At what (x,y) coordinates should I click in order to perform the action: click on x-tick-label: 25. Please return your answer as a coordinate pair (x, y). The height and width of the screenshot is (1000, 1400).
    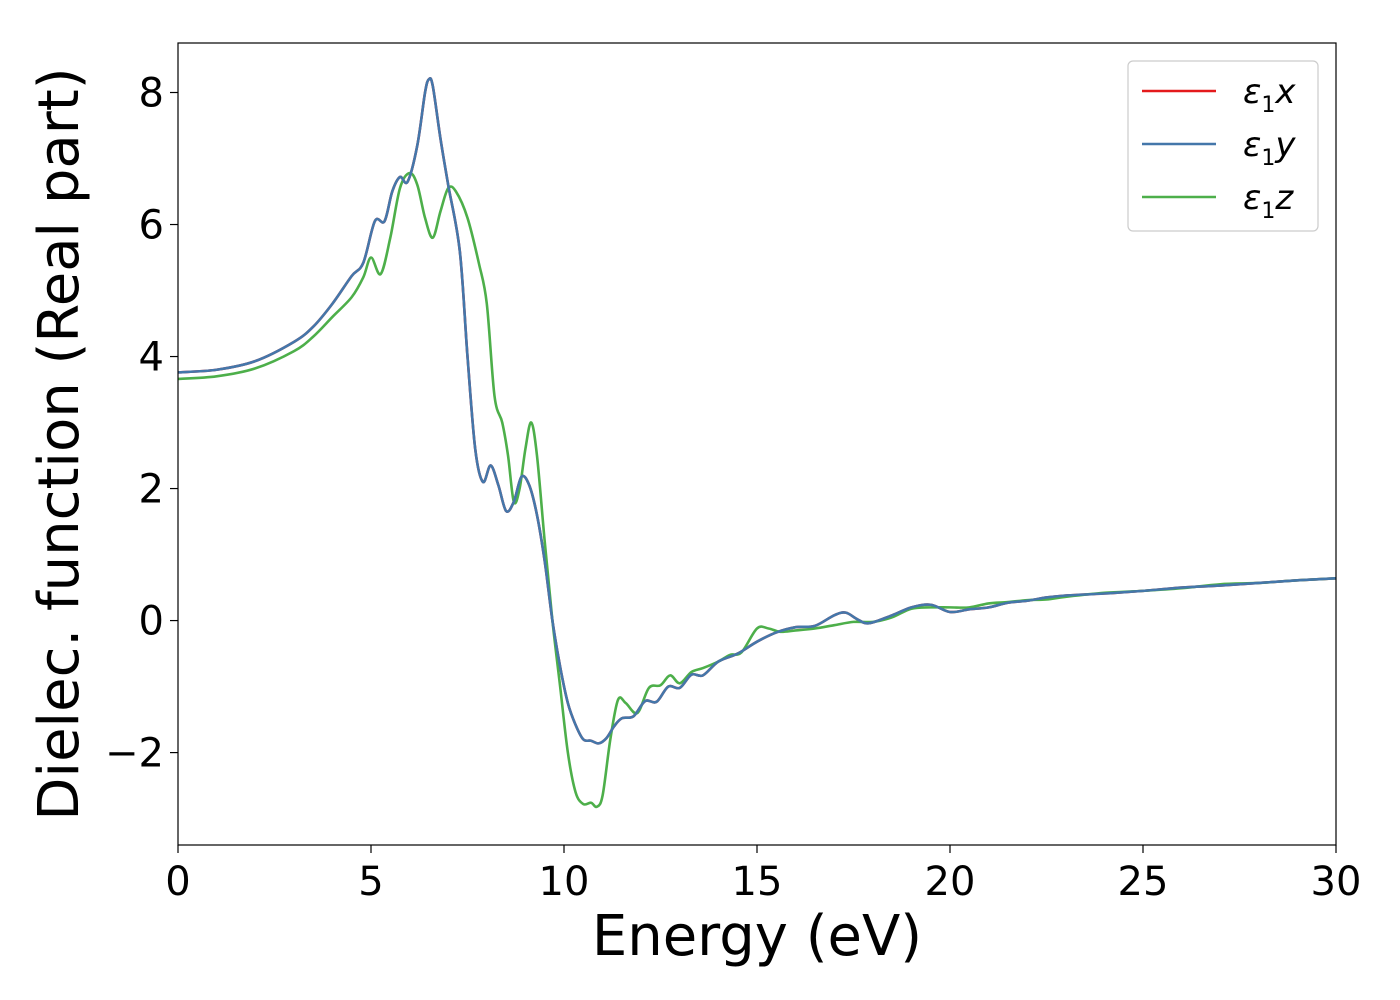
    Looking at the image, I should click on (1143, 882).